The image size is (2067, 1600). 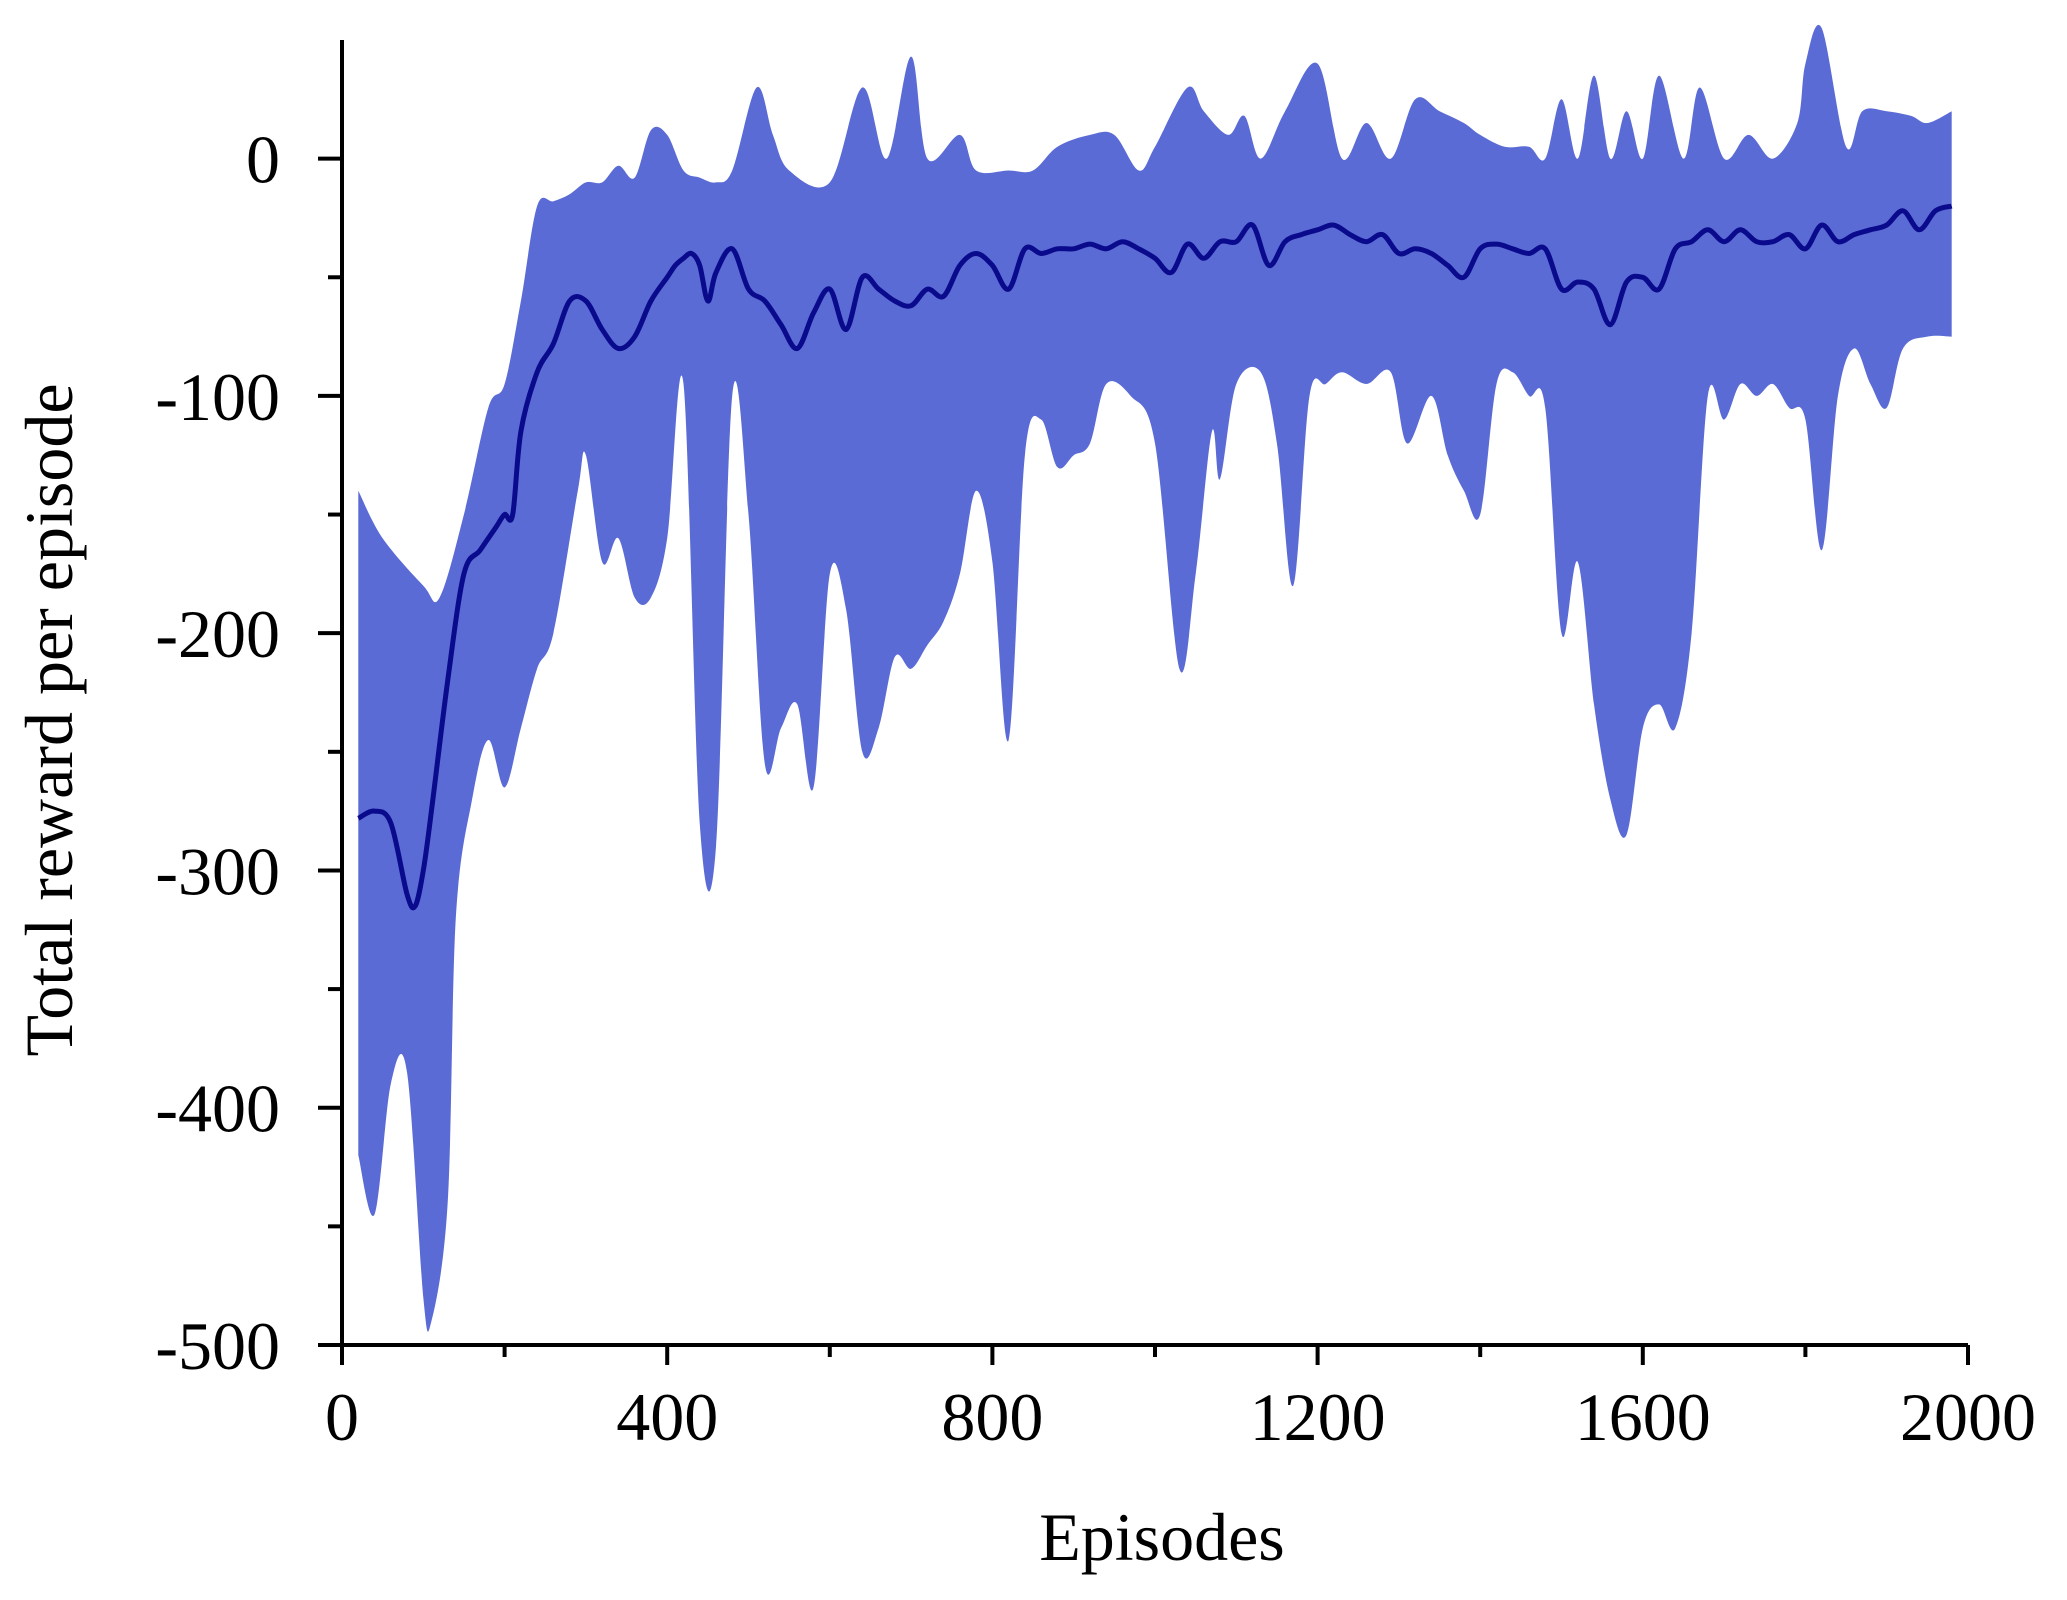 I want to click on x-tick-label: 1600, so click(x=1643, y=1417).